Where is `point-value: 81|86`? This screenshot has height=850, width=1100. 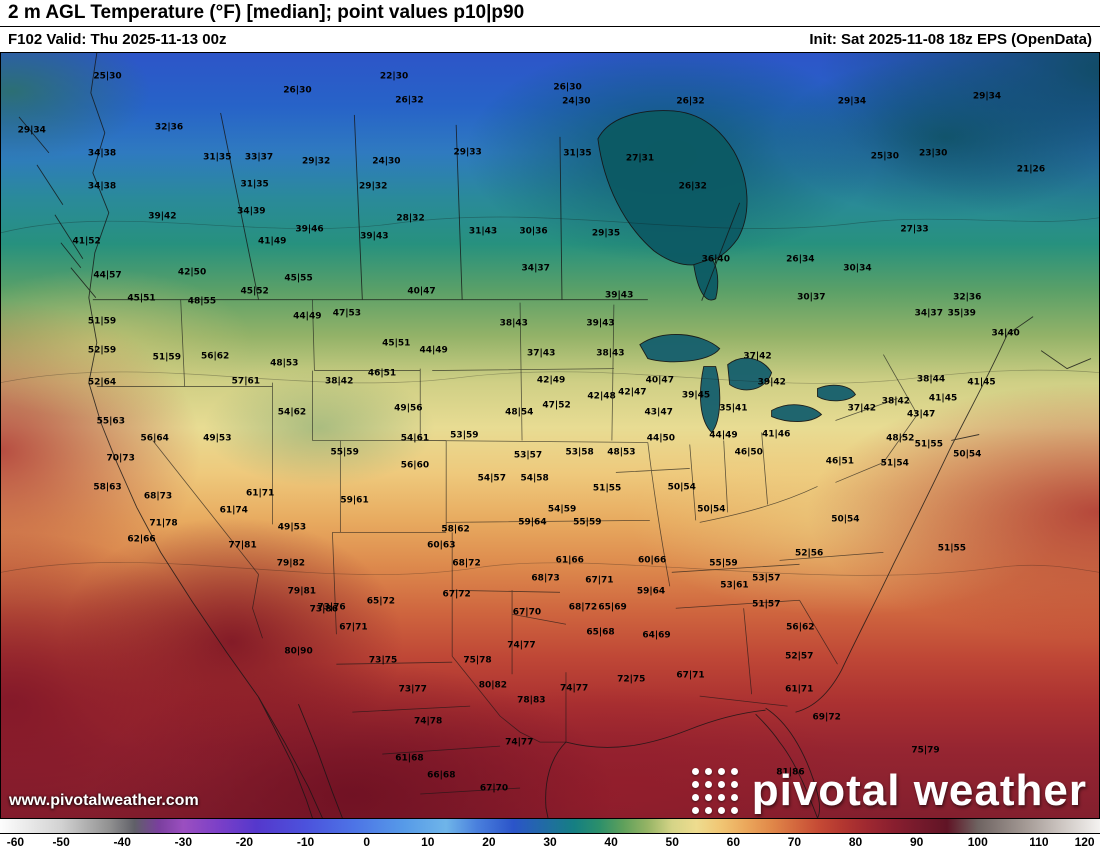
point-value: 81|86 is located at coordinates (790, 772).